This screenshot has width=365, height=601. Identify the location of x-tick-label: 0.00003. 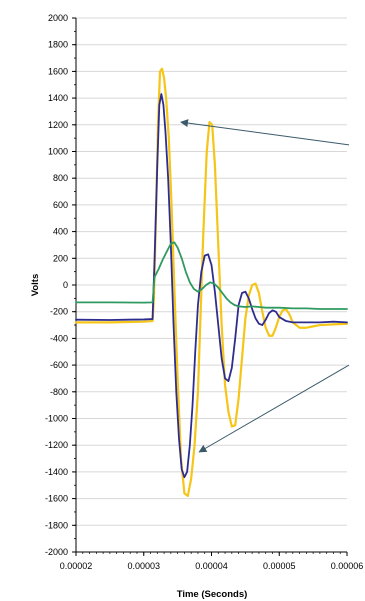
(143, 566).